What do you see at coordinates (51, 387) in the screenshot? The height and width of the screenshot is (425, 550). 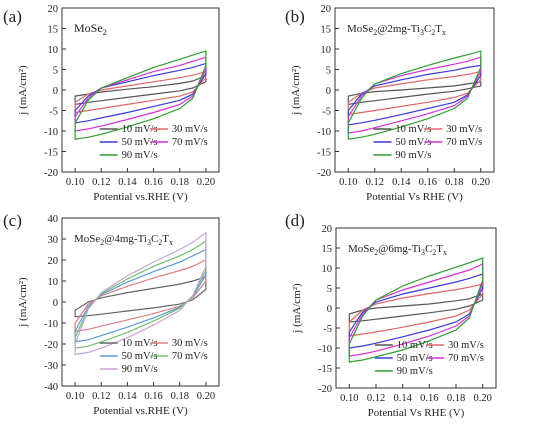 I see `y-tick-label: -40` at bounding box center [51, 387].